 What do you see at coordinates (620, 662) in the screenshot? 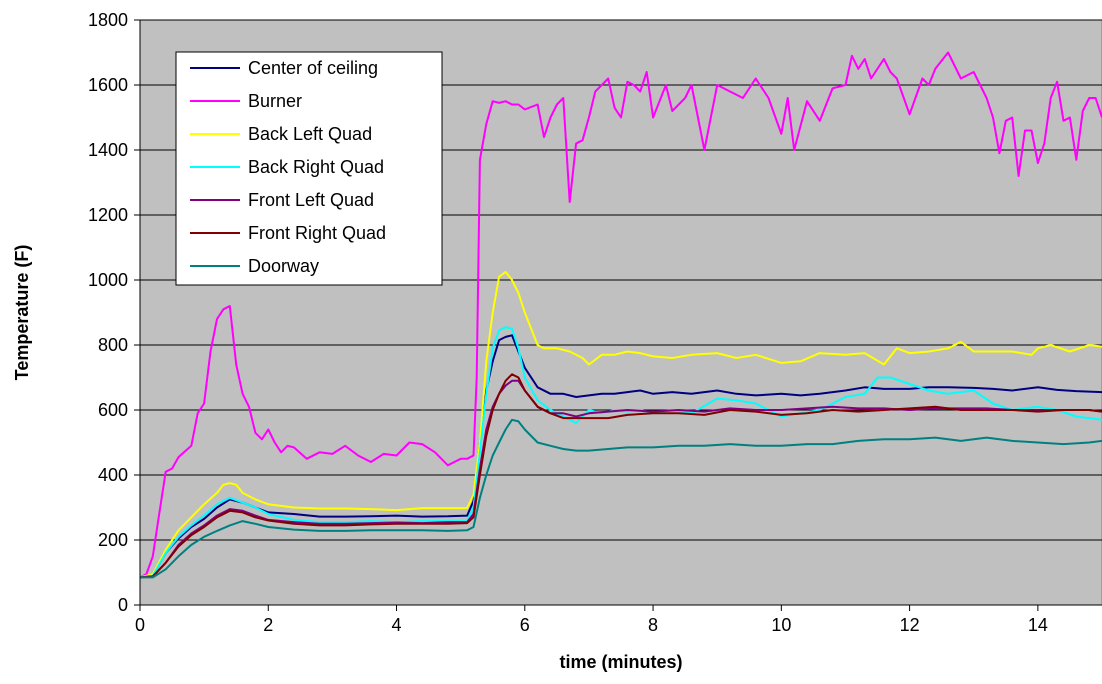
I see `x-axis-title: time (minutes)` at bounding box center [620, 662].